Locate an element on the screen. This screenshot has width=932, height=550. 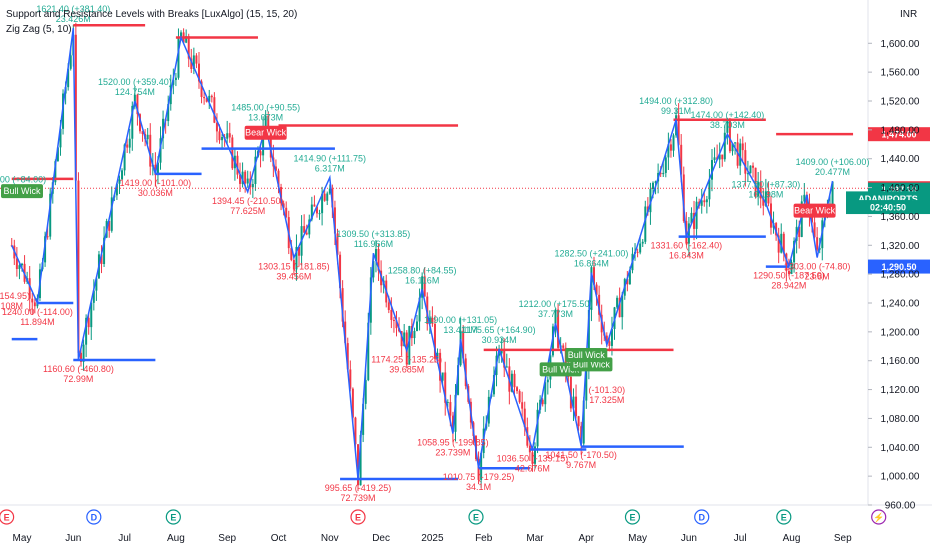
price-tick-label: 1,600.00 is located at coordinates (900, 44).